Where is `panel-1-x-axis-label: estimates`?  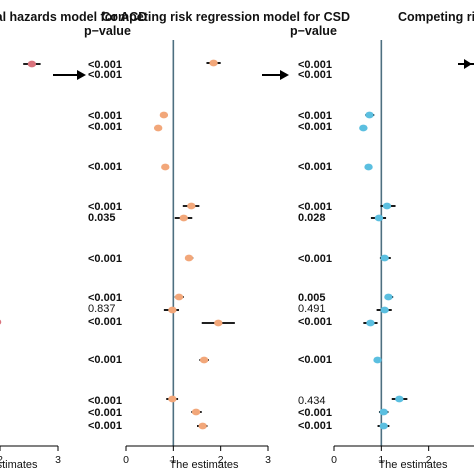 panel-1-x-axis-label: estimates is located at coordinates (19, 465).